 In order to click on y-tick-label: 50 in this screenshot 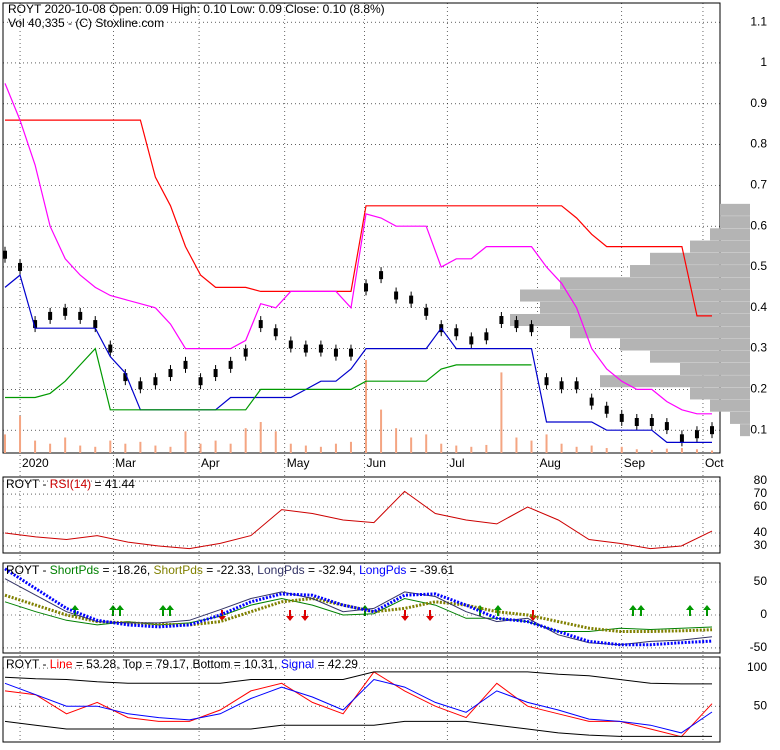, I will do `click(761, 705)`.